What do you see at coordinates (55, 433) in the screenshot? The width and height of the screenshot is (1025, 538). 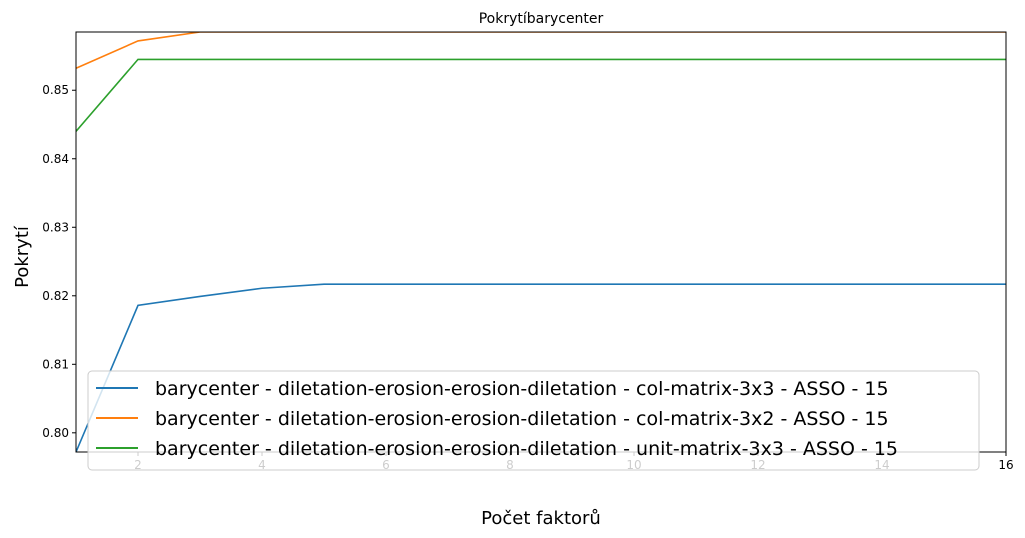 I see `y-tick-label: 0.80` at bounding box center [55, 433].